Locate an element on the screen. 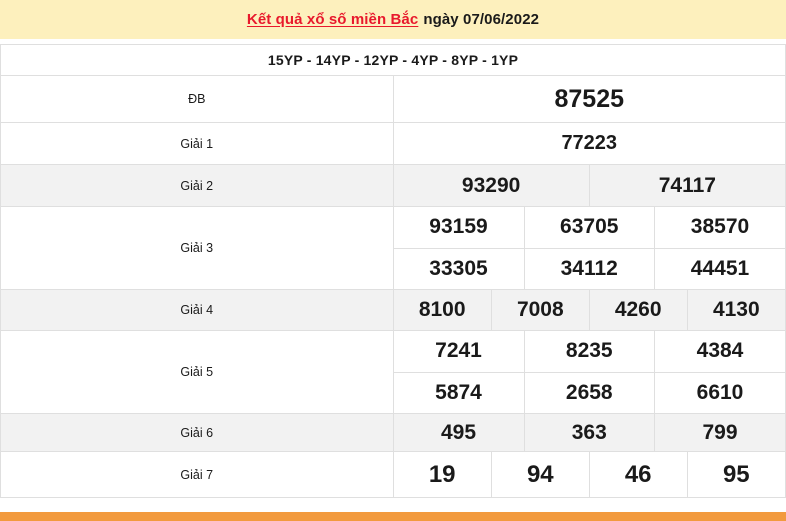 Image resolution: width=786 pixels, height=521 pixels. prize-value: 7241 is located at coordinates (459, 352).